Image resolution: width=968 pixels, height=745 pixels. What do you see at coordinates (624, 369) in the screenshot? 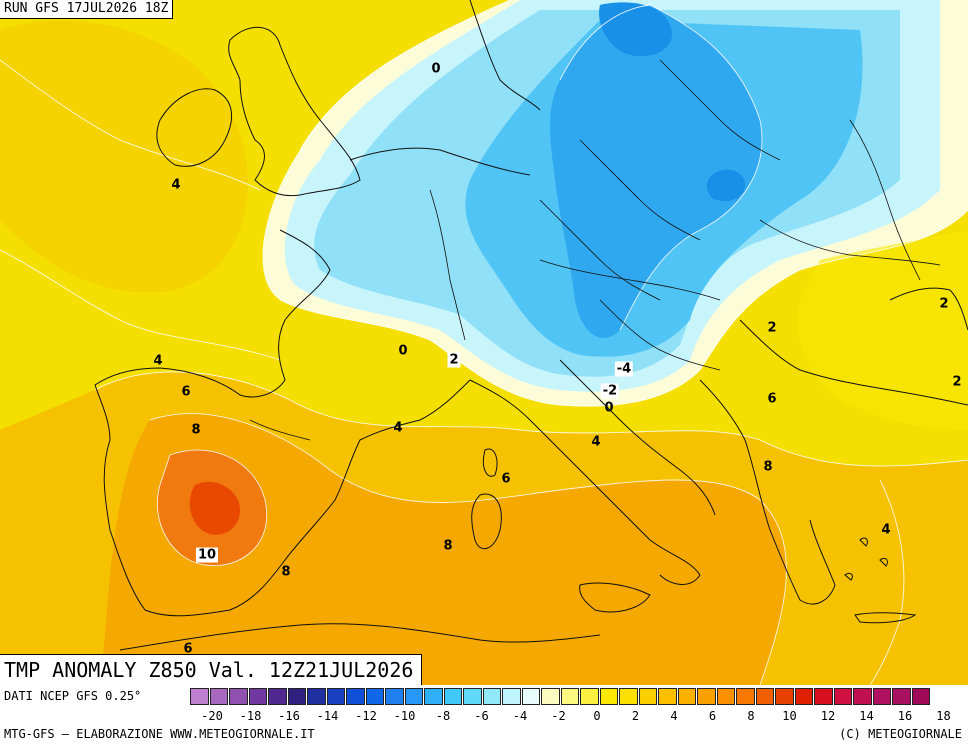
I see `contour-label: -4` at bounding box center [624, 369].